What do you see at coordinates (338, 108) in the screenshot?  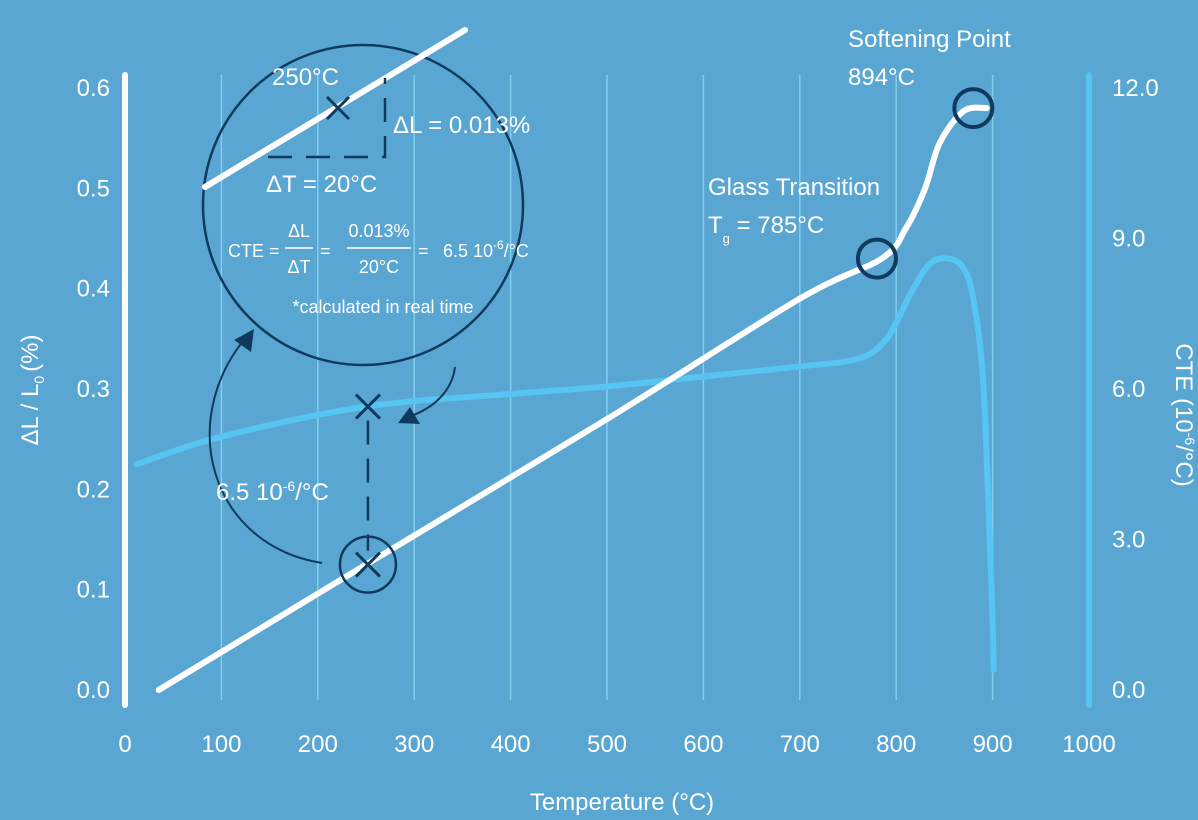 I see `inset-x-marker` at bounding box center [338, 108].